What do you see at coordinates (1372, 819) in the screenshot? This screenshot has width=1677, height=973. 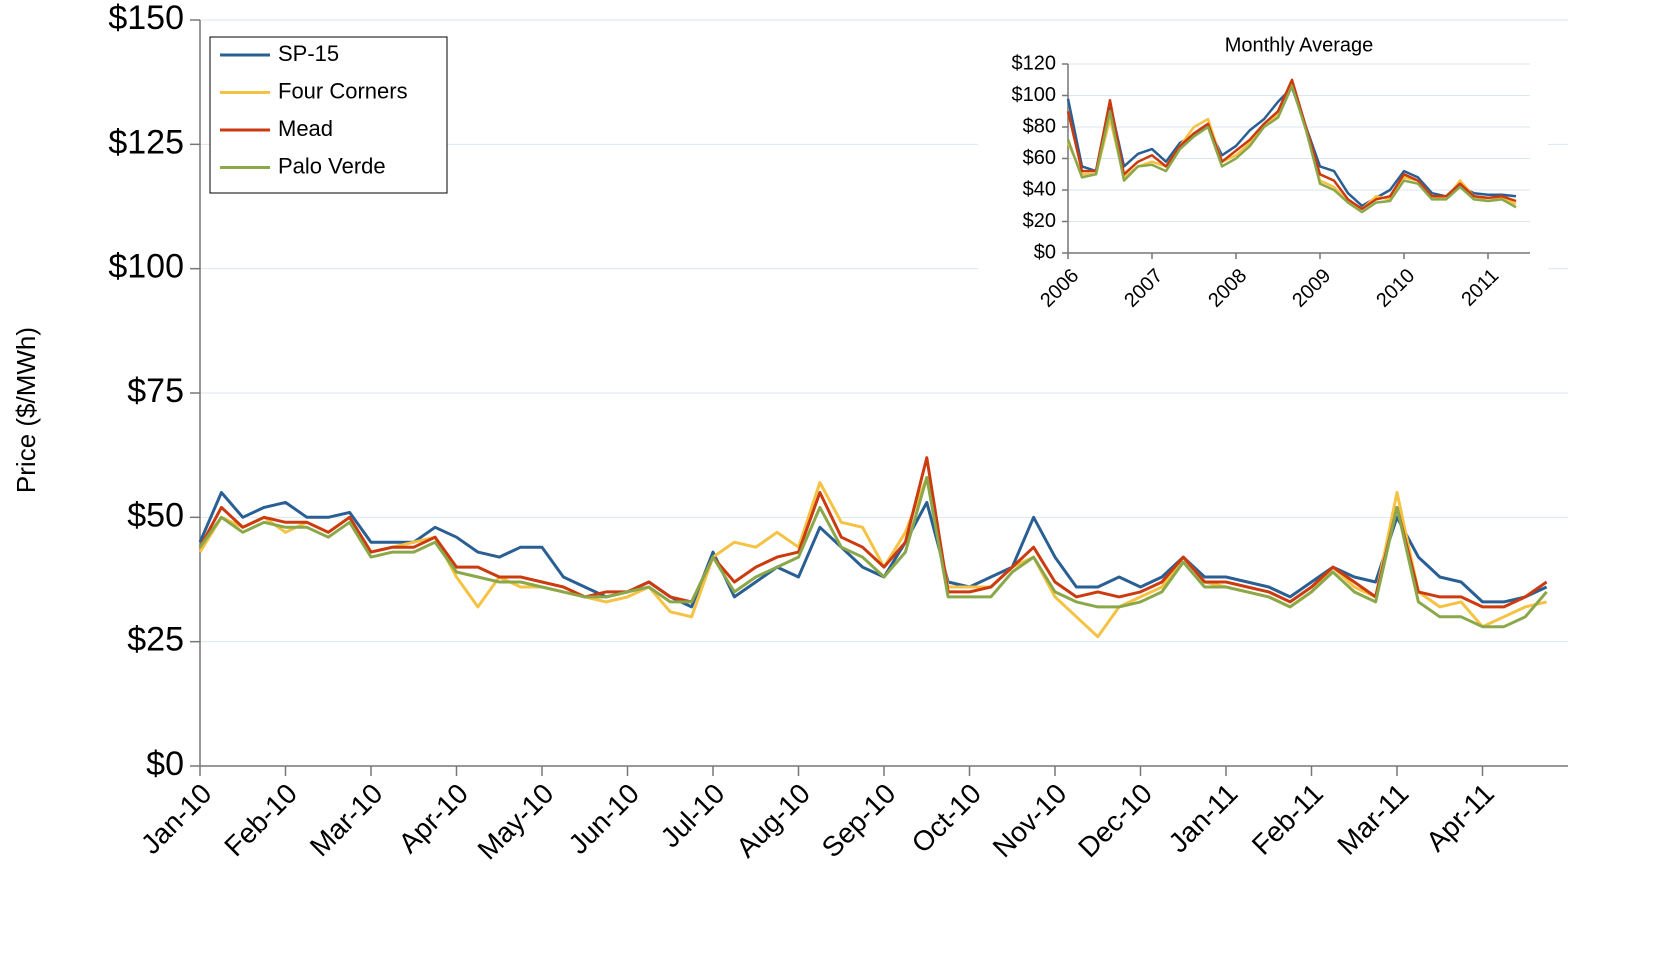 I see `x-tick-label: Mar-11` at bounding box center [1372, 819].